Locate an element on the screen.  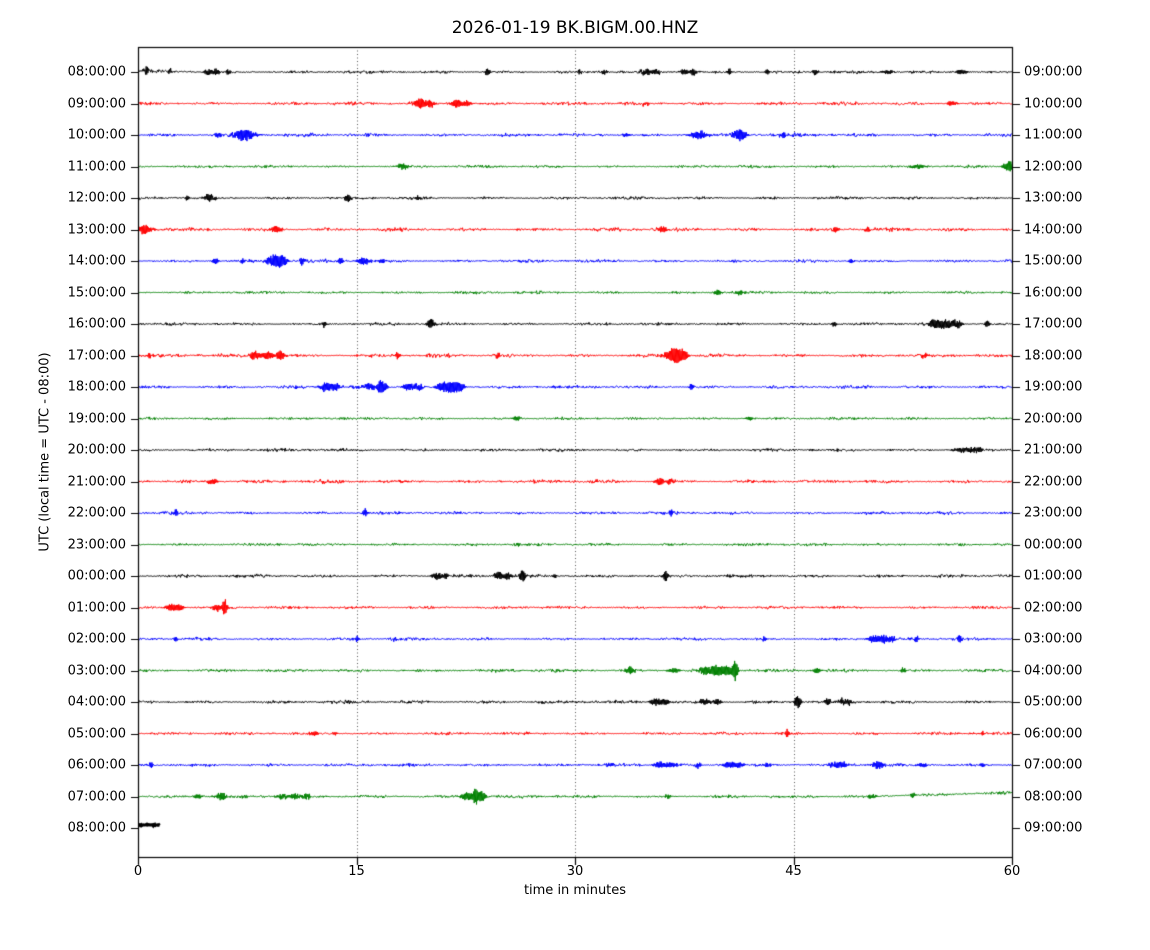
left-time-label: 03:00:00 is located at coordinates (96, 670).